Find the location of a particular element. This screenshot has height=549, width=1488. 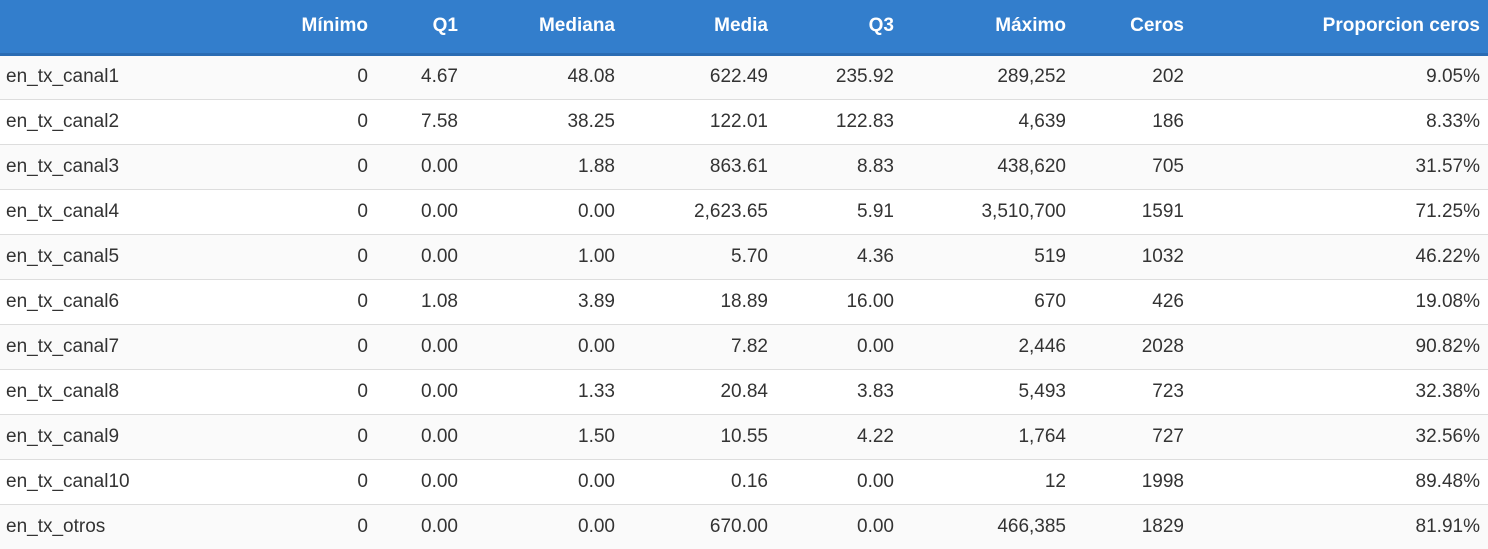

cell-mediana: 1.00 is located at coordinates (544, 256).